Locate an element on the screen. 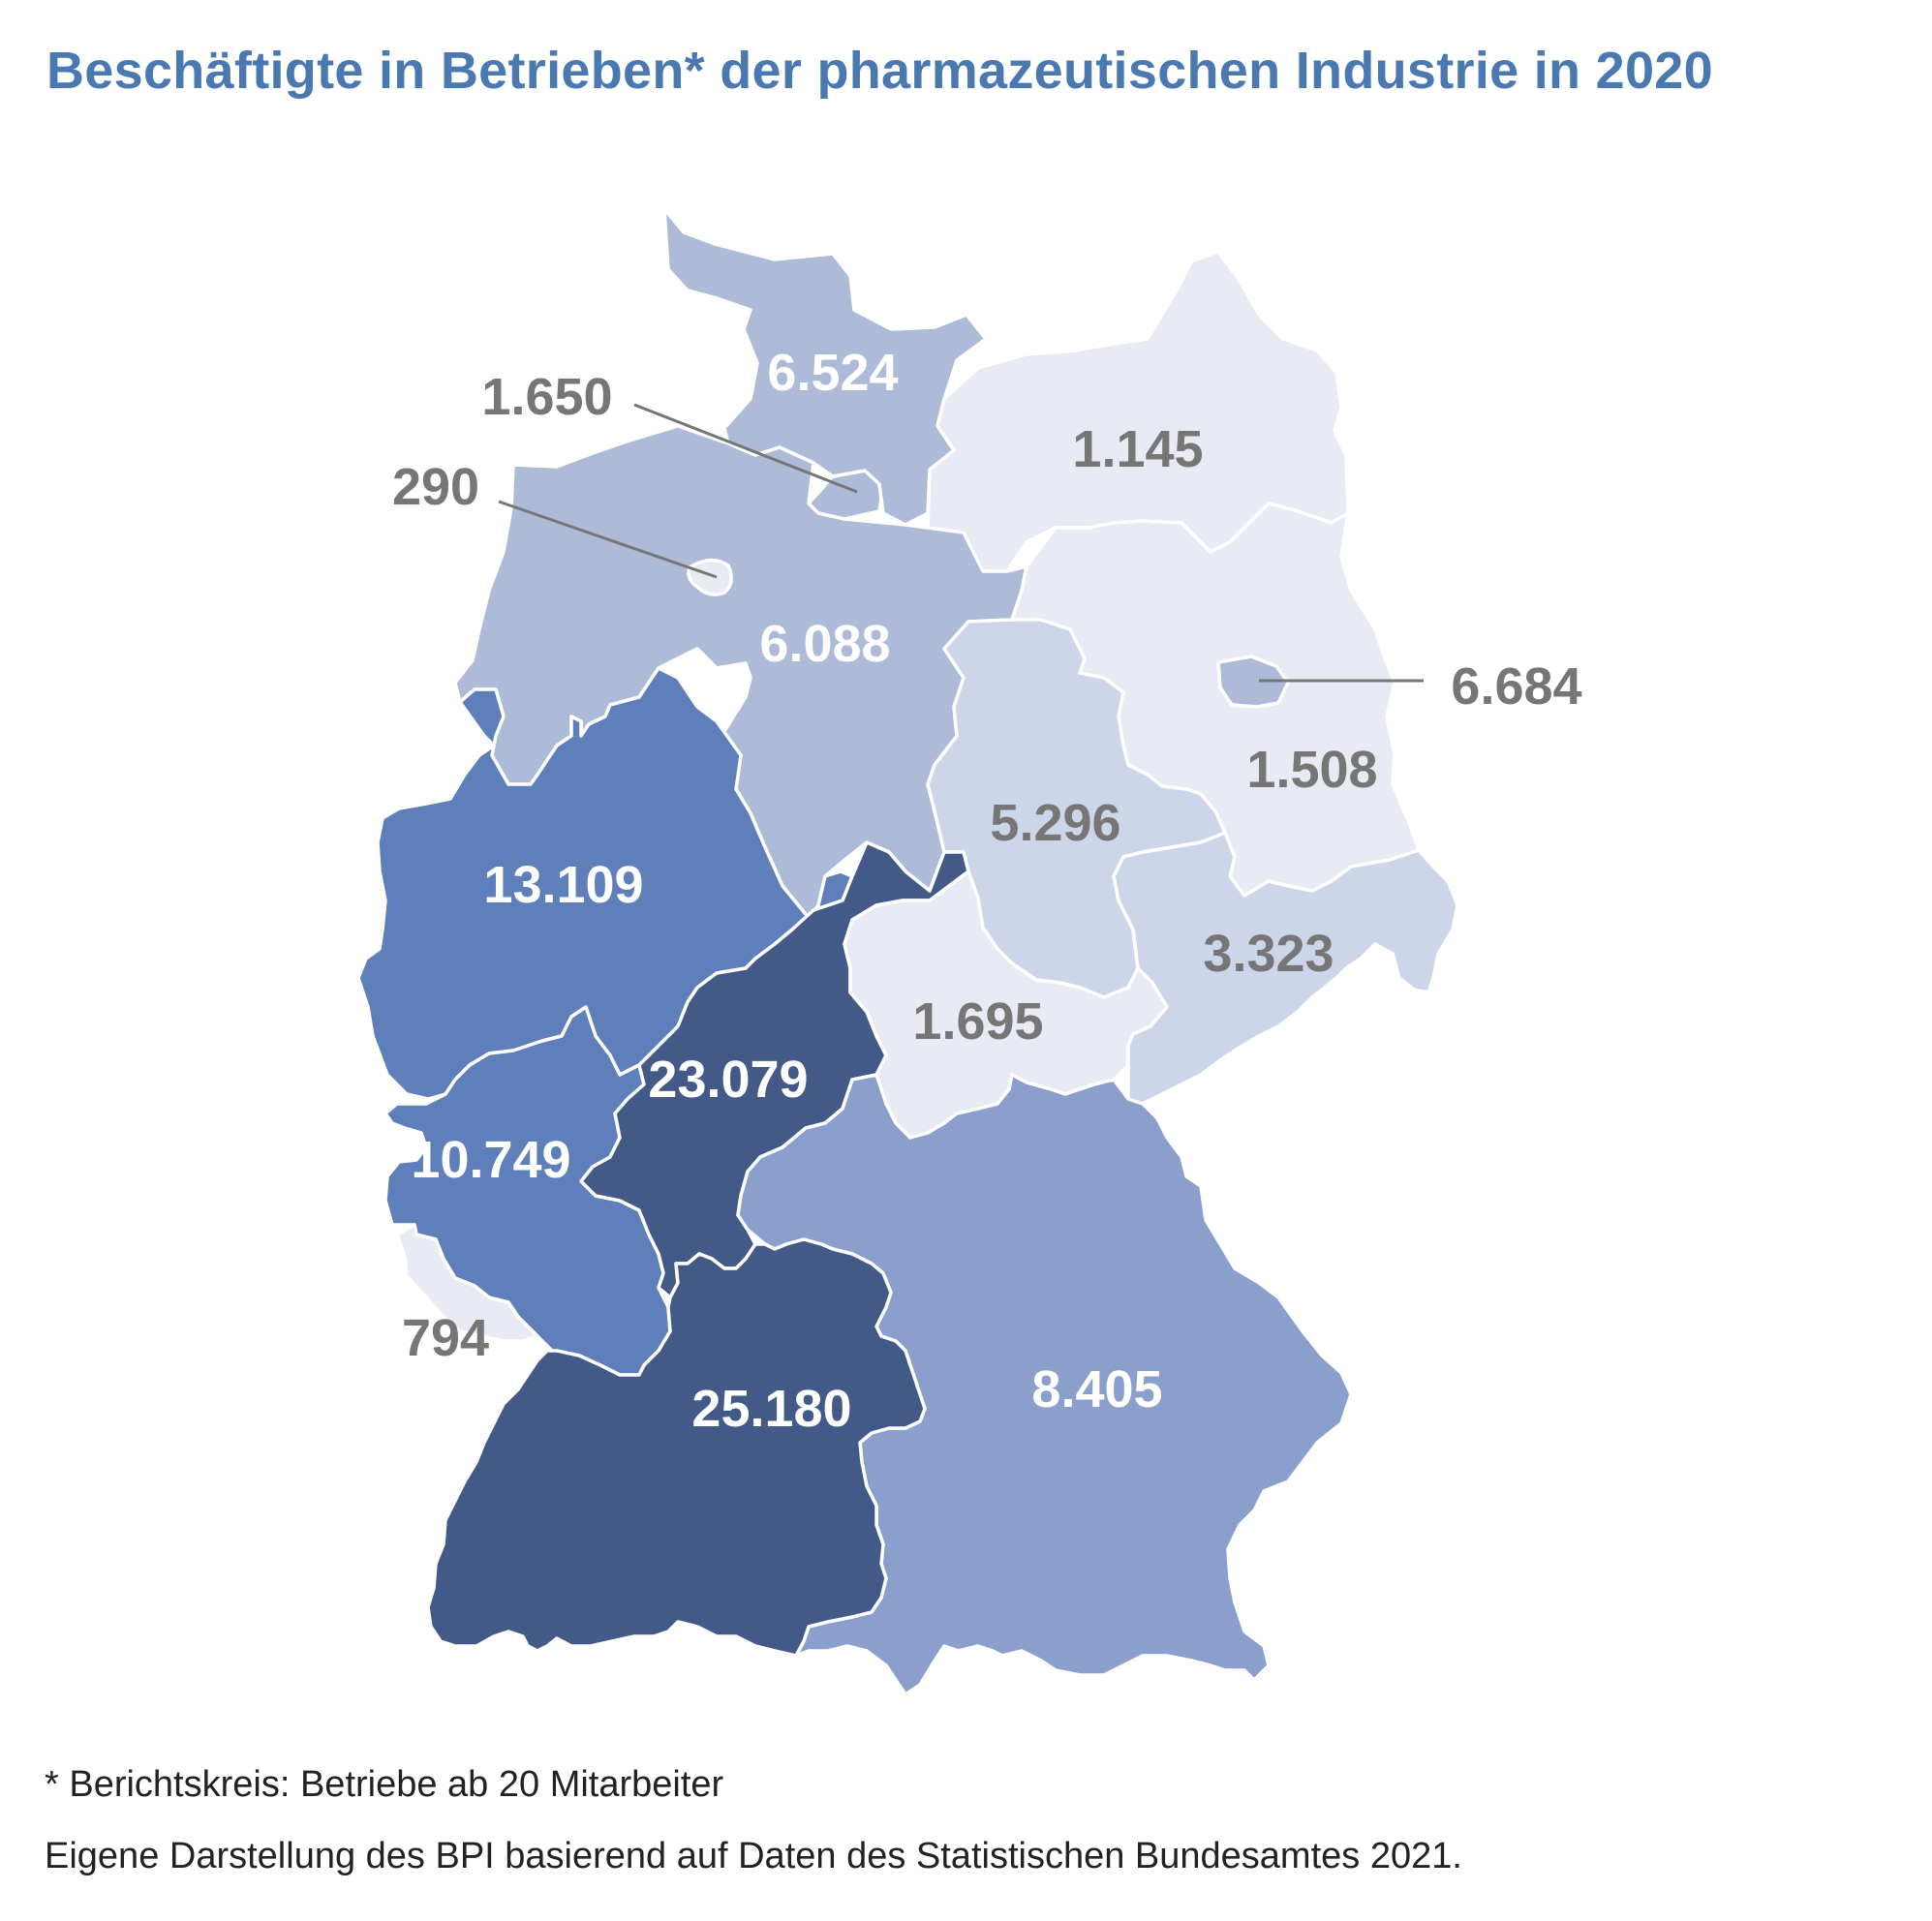 The width and height of the screenshot is (1932, 1921). value-label-bayern: 8.405 is located at coordinates (1096, 1389).